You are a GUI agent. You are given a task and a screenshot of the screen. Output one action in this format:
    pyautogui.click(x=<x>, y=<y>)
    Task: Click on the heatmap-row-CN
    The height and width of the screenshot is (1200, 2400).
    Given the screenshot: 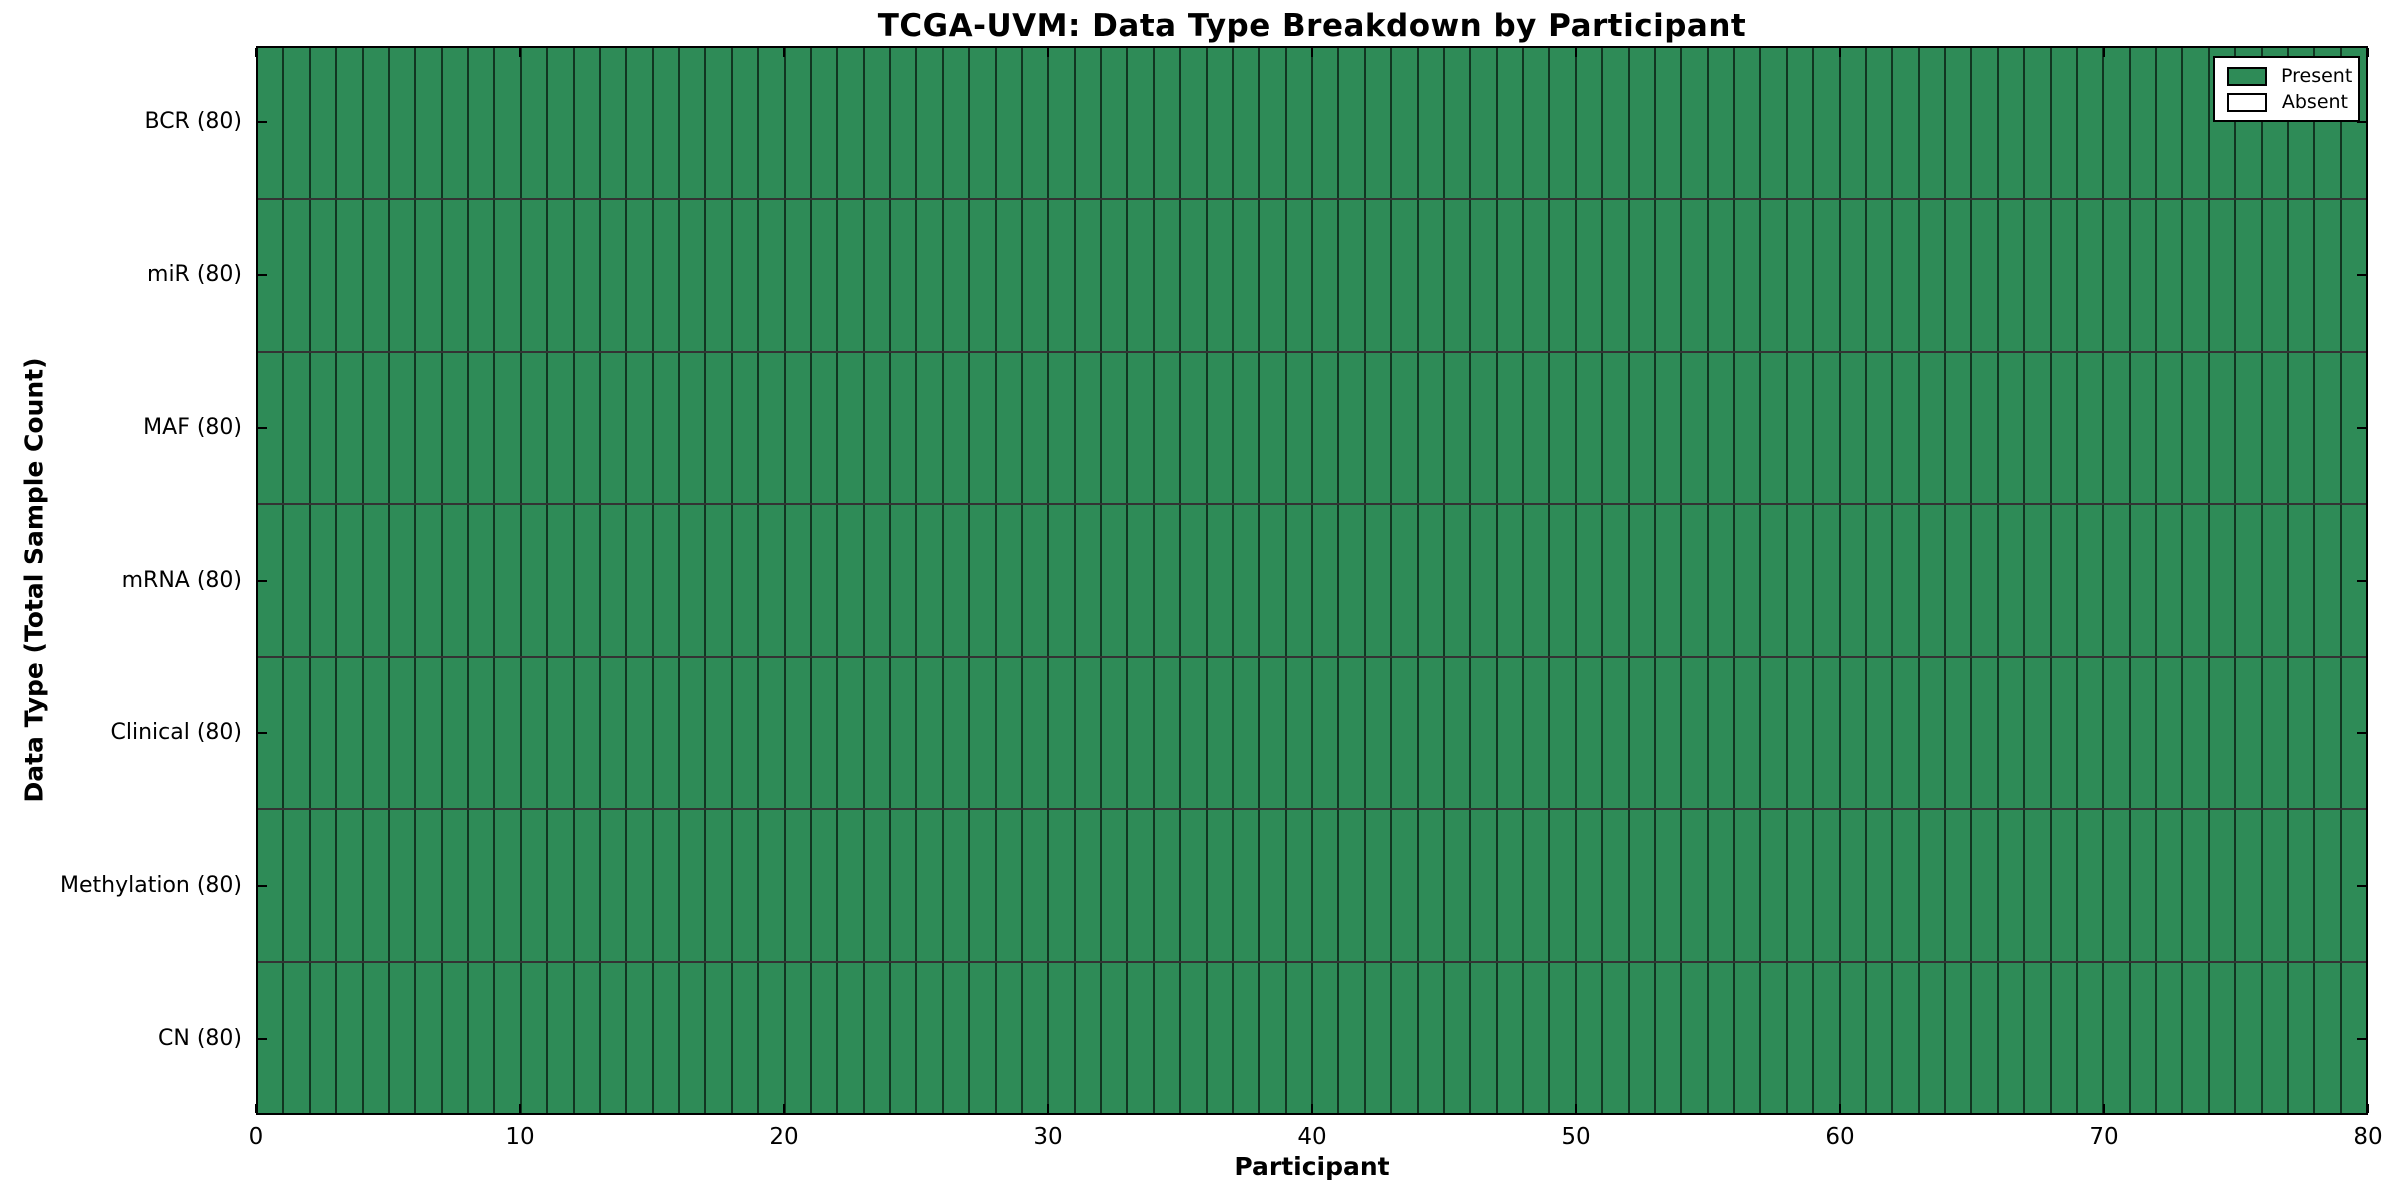 What is the action you would take?
    pyautogui.click(x=1312, y=1037)
    